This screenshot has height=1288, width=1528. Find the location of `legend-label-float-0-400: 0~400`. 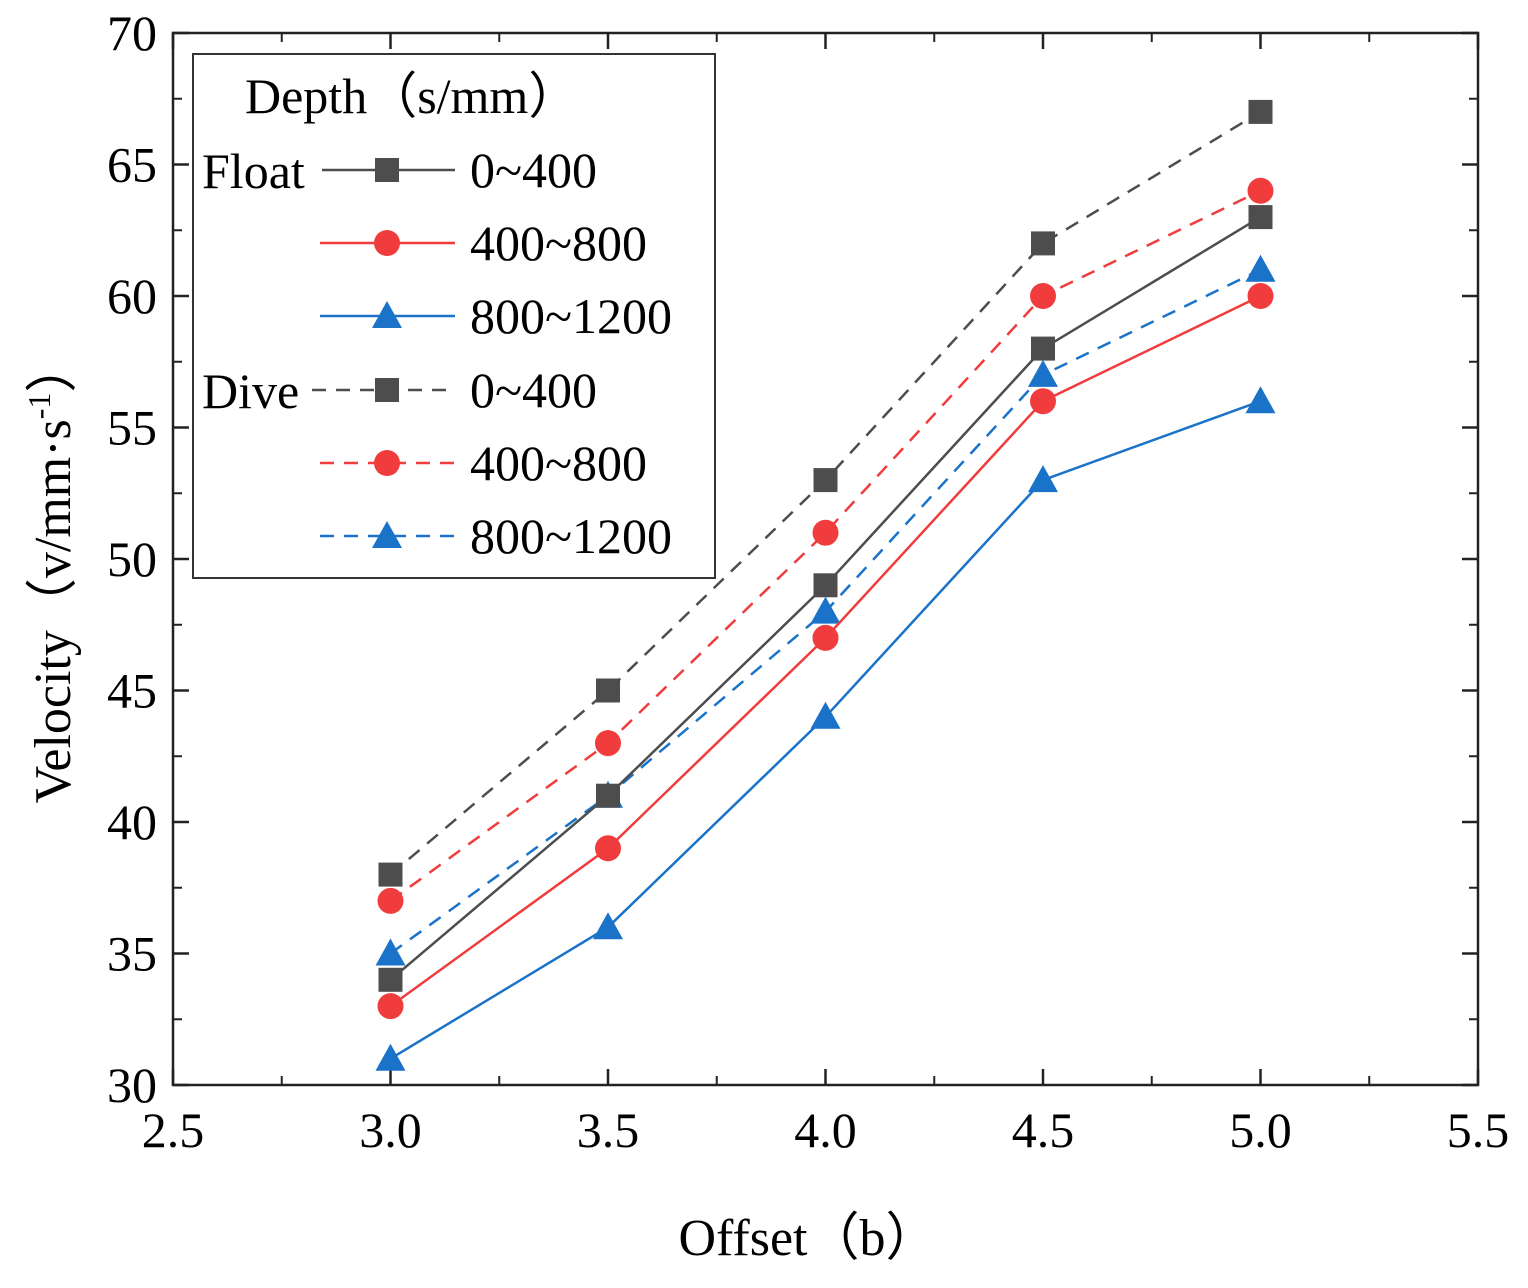

legend-label-float-0-400: 0~400 is located at coordinates (533, 170).